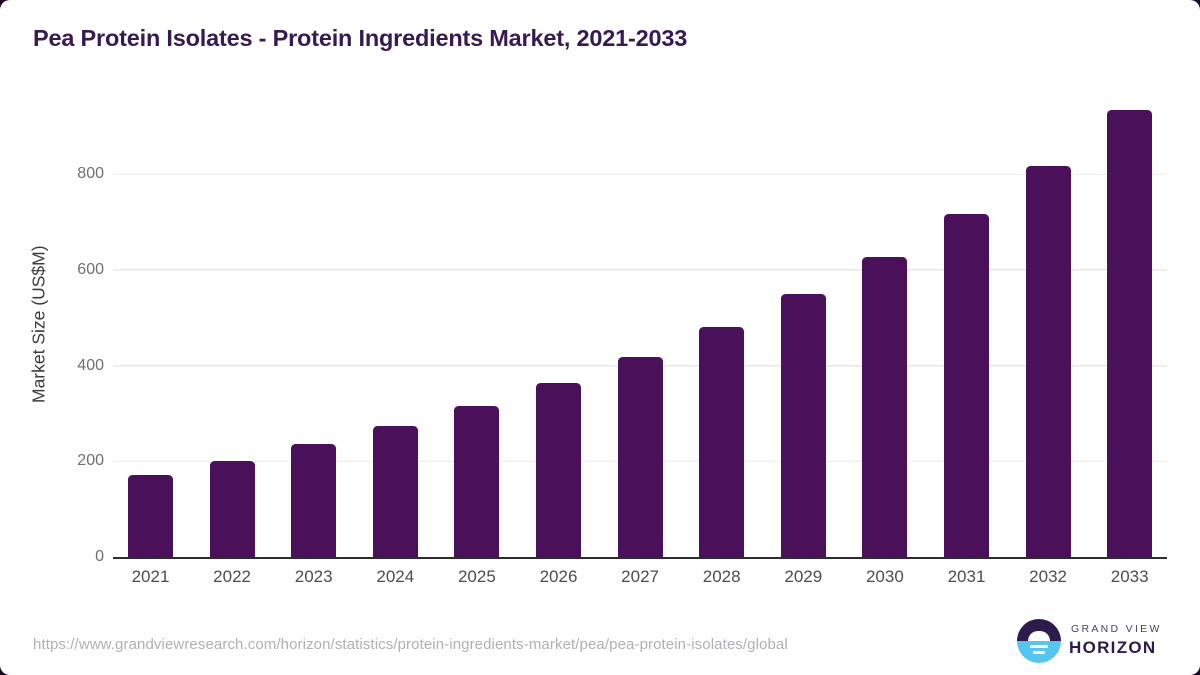 This screenshot has width=1200, height=675. I want to click on x-tick-label-2023: 2023, so click(313, 576).